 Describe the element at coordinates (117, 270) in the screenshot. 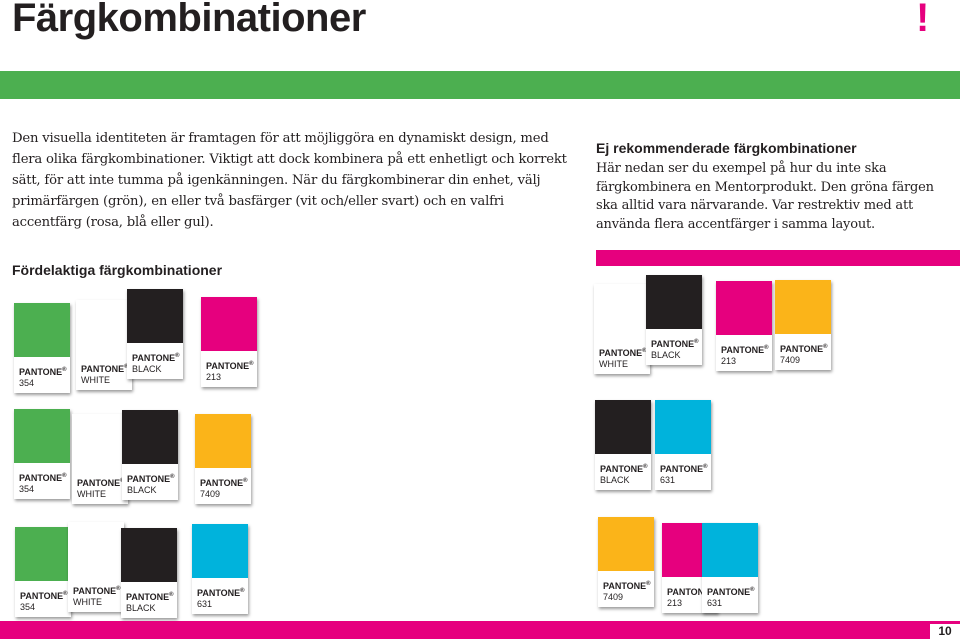

I see `recommended-heading: Fördelaktiga färgkombinationer` at that location.